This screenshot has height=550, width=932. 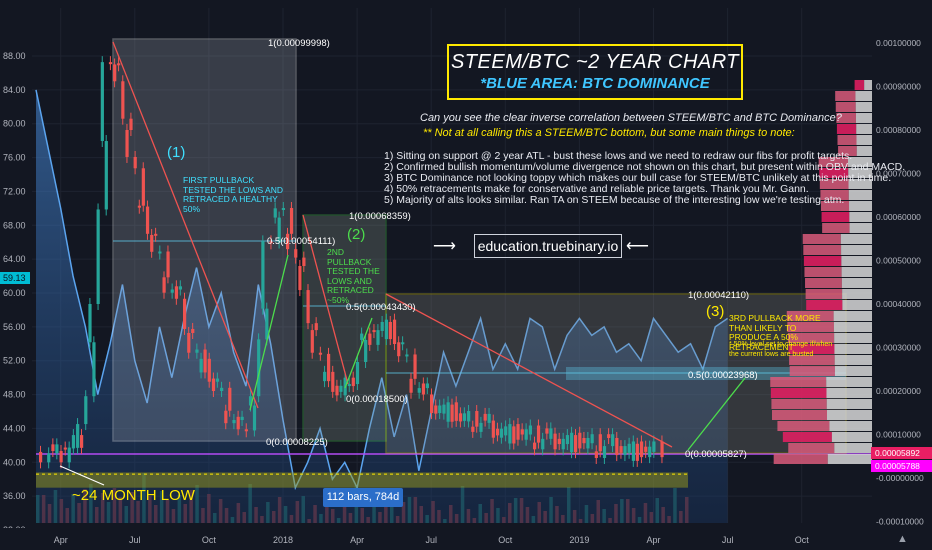 I want to click on right-price-tag, so click(x=901, y=453).